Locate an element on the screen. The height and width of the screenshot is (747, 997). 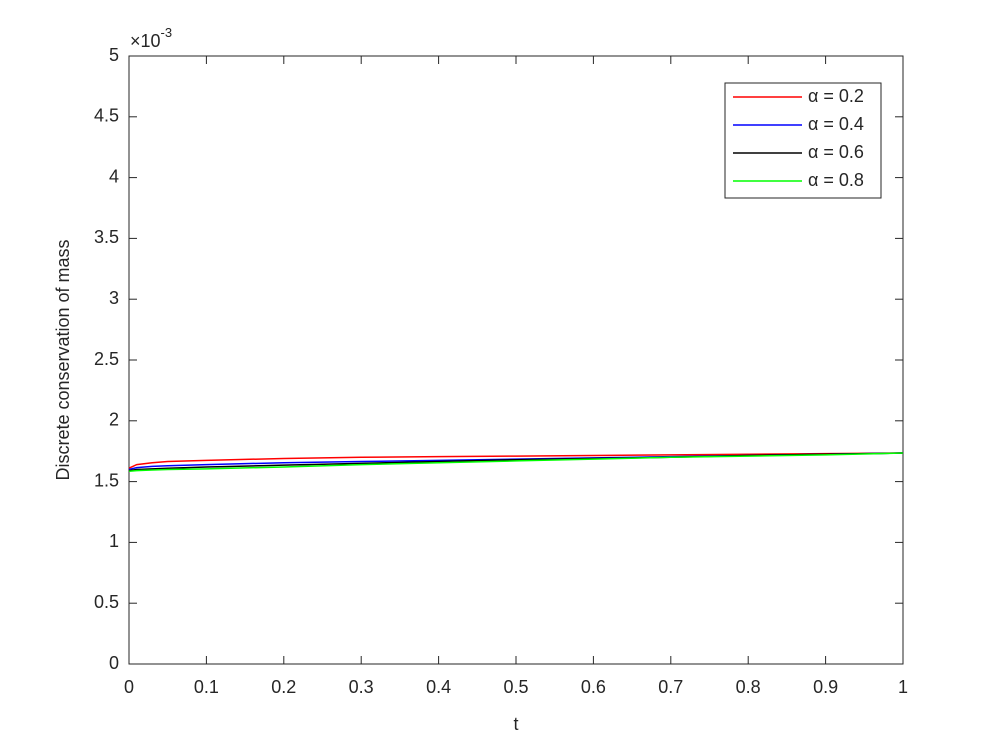
x-tick-label: 0.8 is located at coordinates (748, 687).